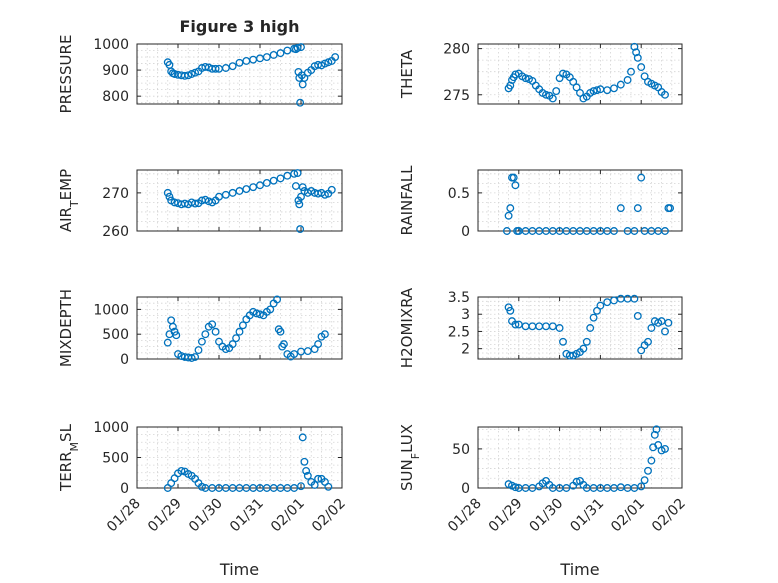 This screenshot has height=583, width=778. Describe the element at coordinates (248, 462) in the screenshot. I see `data-series` at that location.